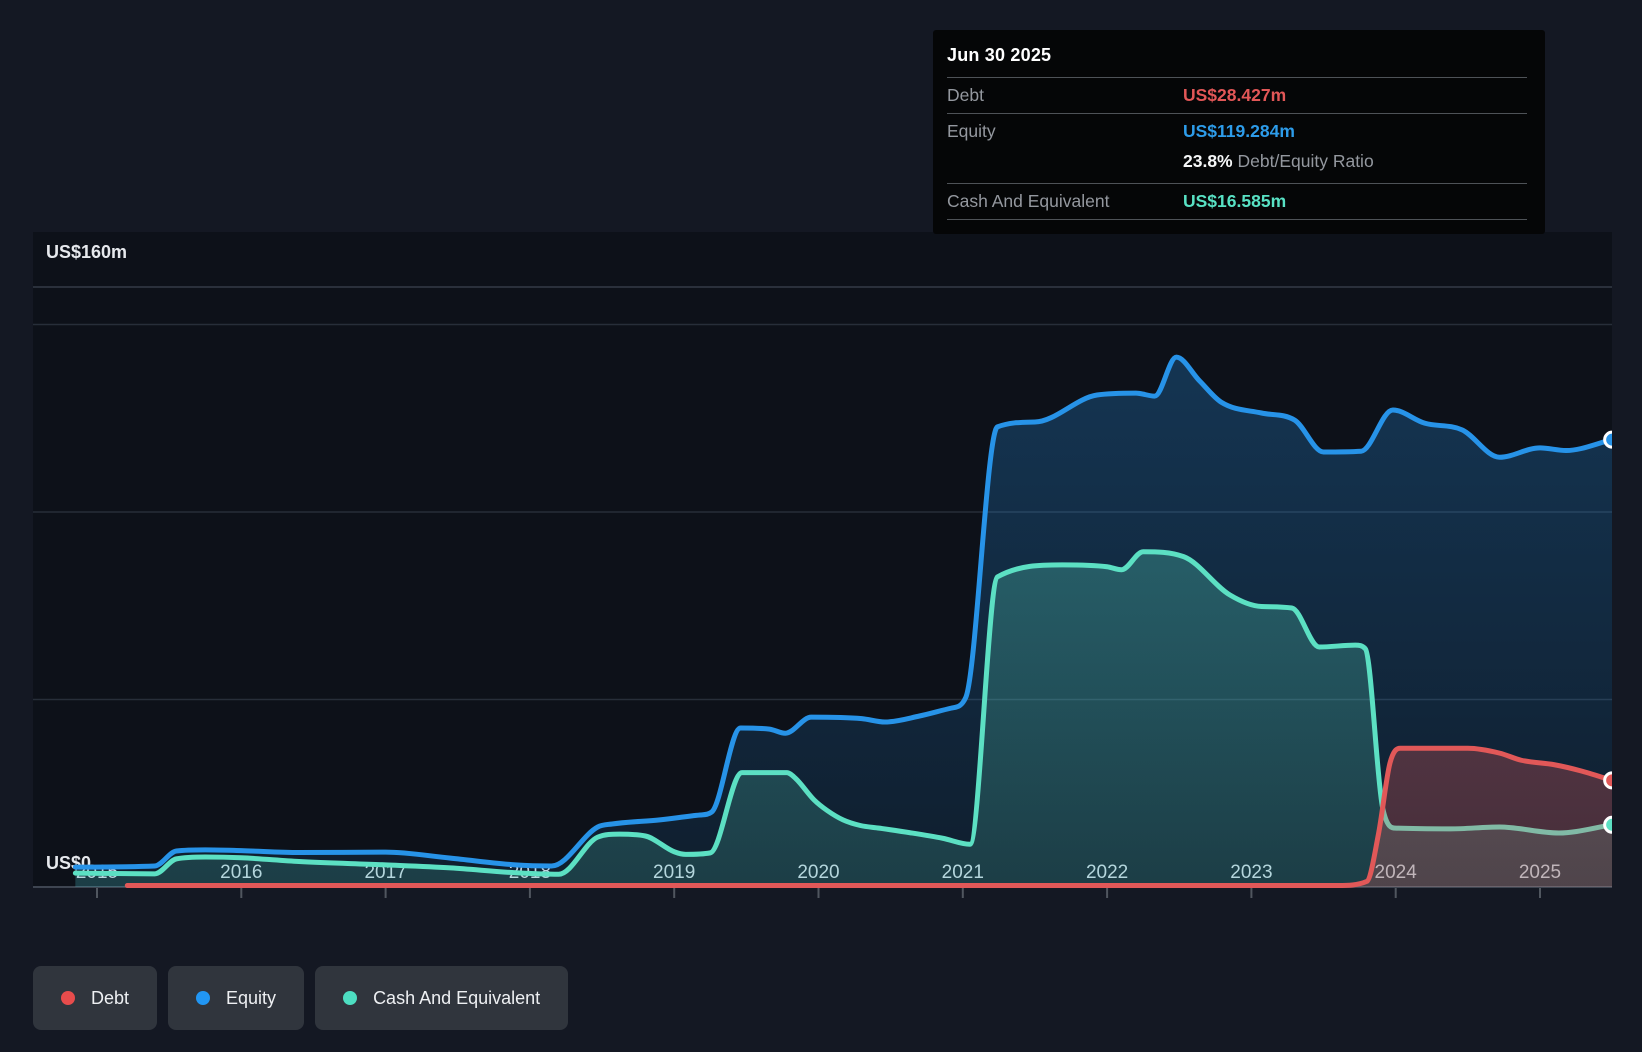 Image resolution: width=1642 pixels, height=1052 pixels. Describe the element at coordinates (203, 998) in the screenshot. I see `equity-dot-icon` at that location.